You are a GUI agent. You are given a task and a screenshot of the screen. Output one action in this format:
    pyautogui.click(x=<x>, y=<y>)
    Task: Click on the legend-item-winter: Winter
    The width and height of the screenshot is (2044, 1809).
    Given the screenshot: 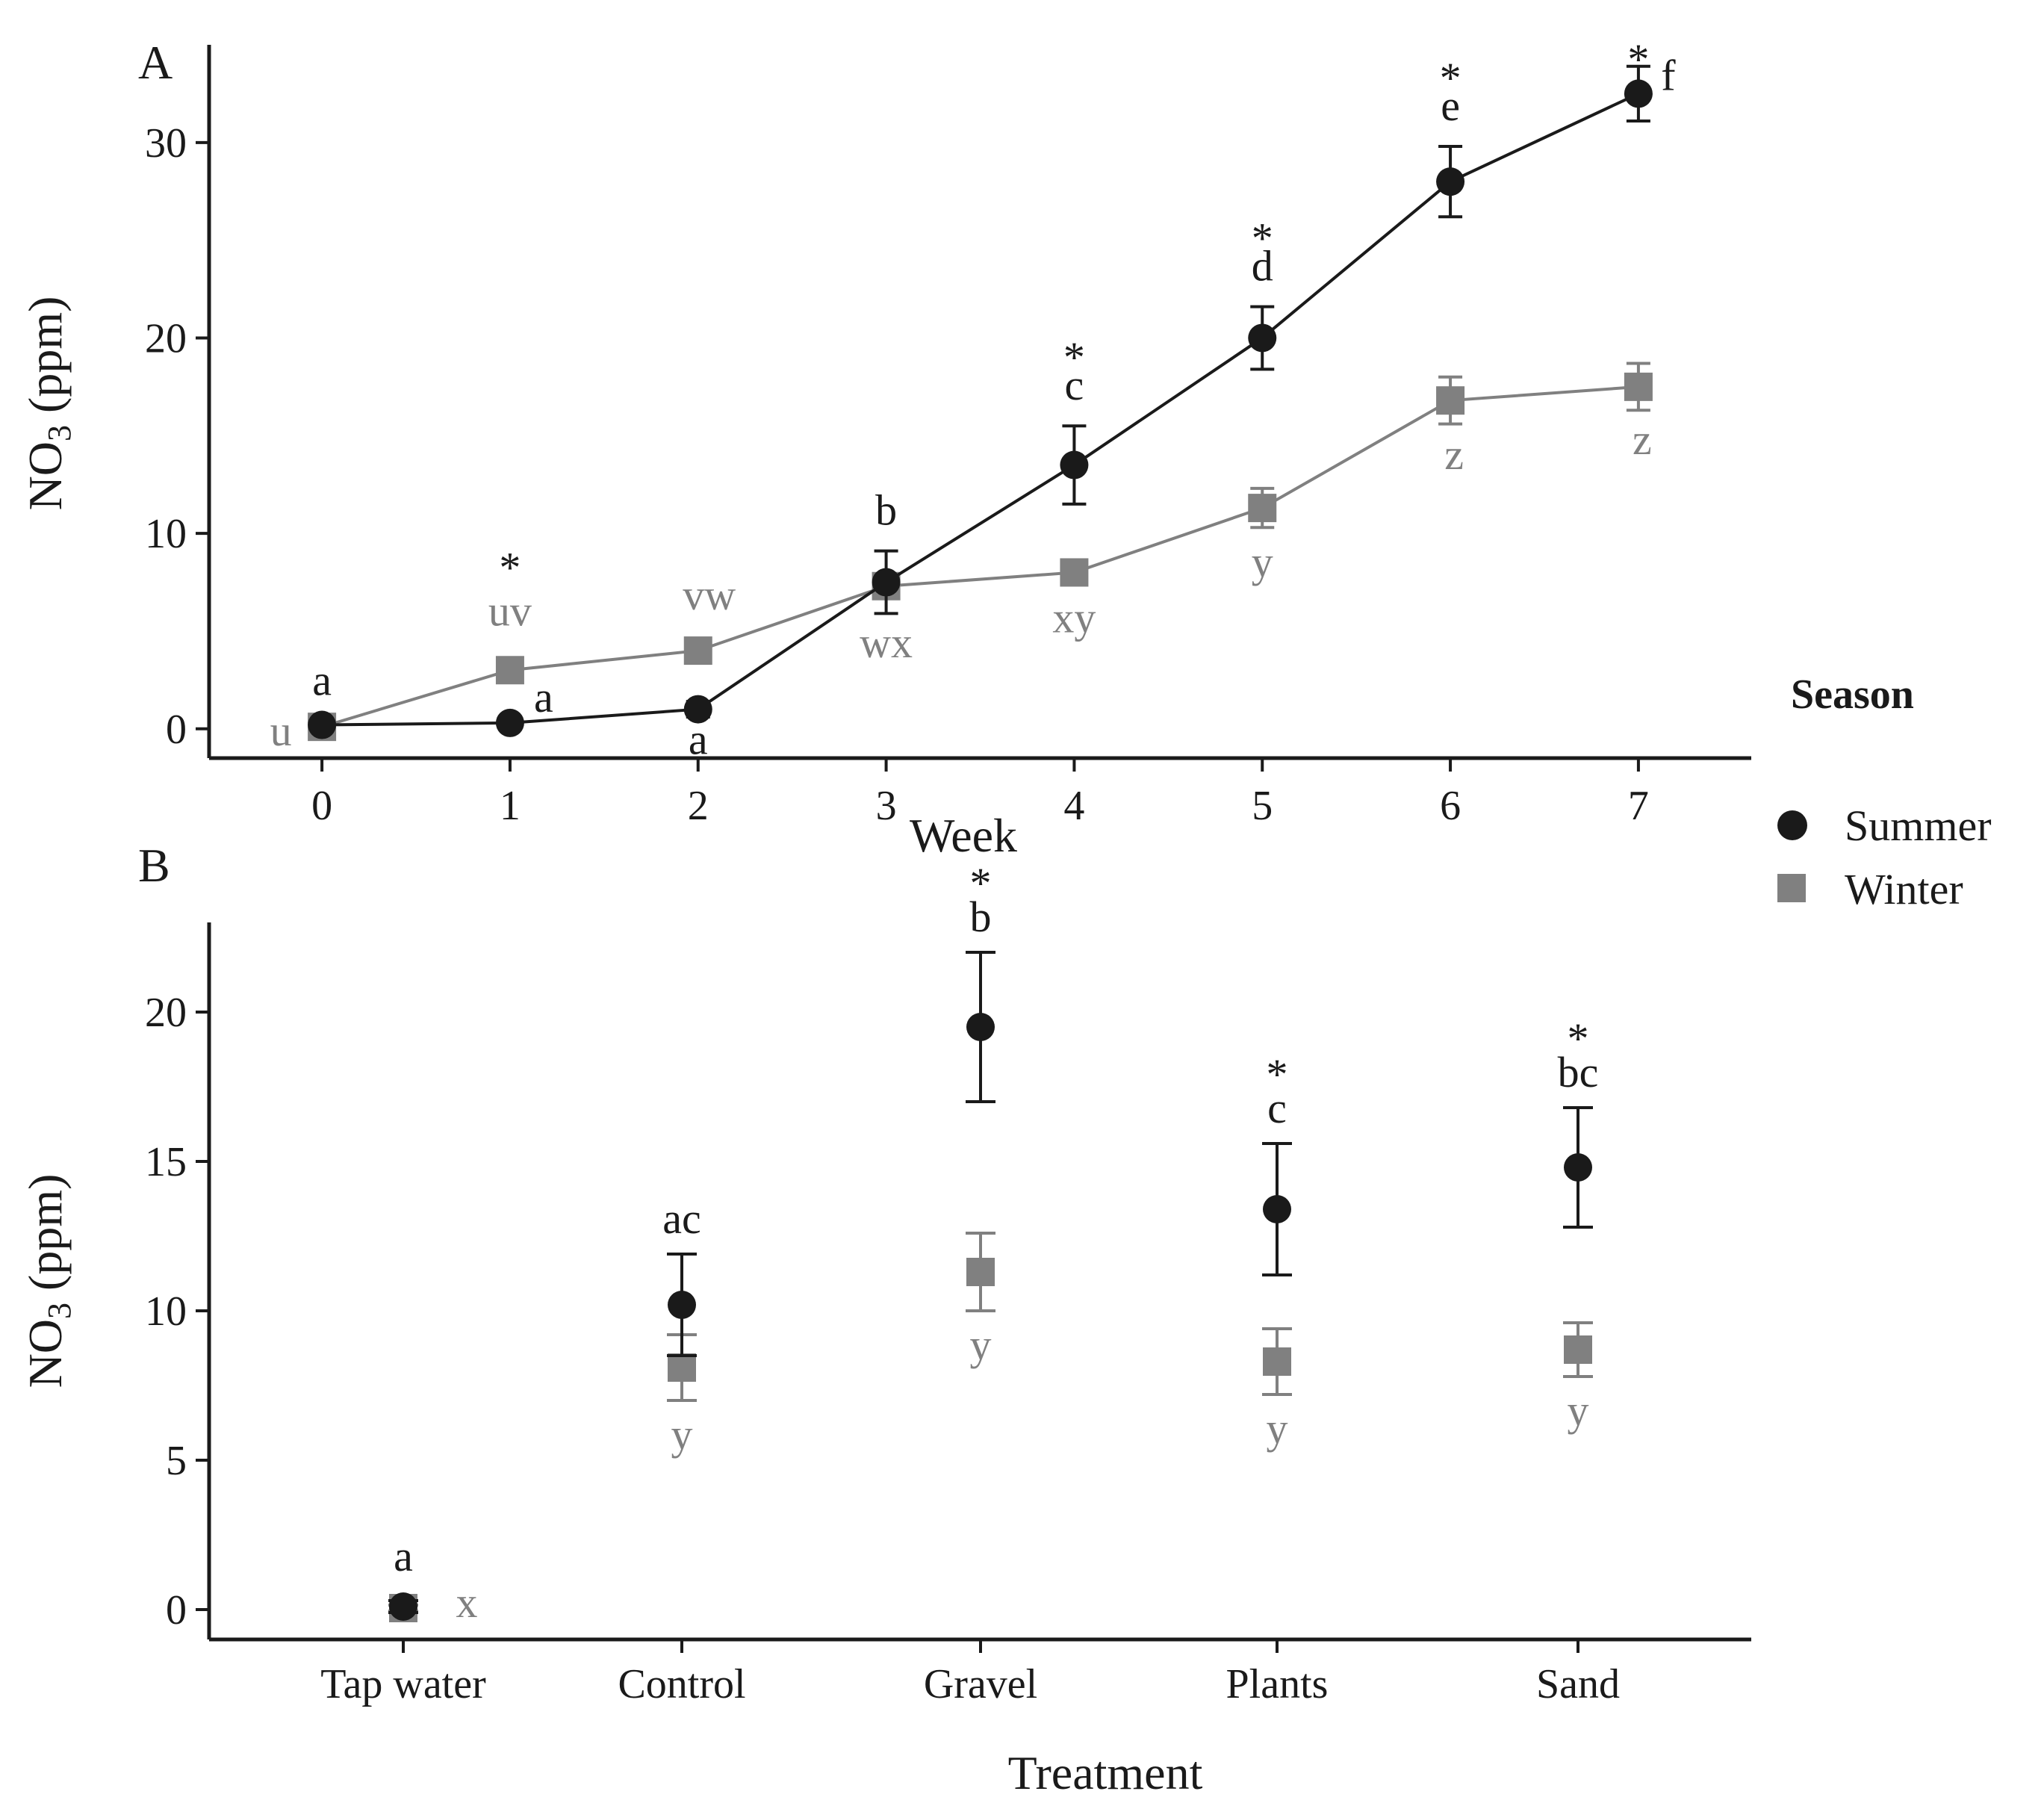 What is the action you would take?
    pyautogui.click(x=1870, y=889)
    